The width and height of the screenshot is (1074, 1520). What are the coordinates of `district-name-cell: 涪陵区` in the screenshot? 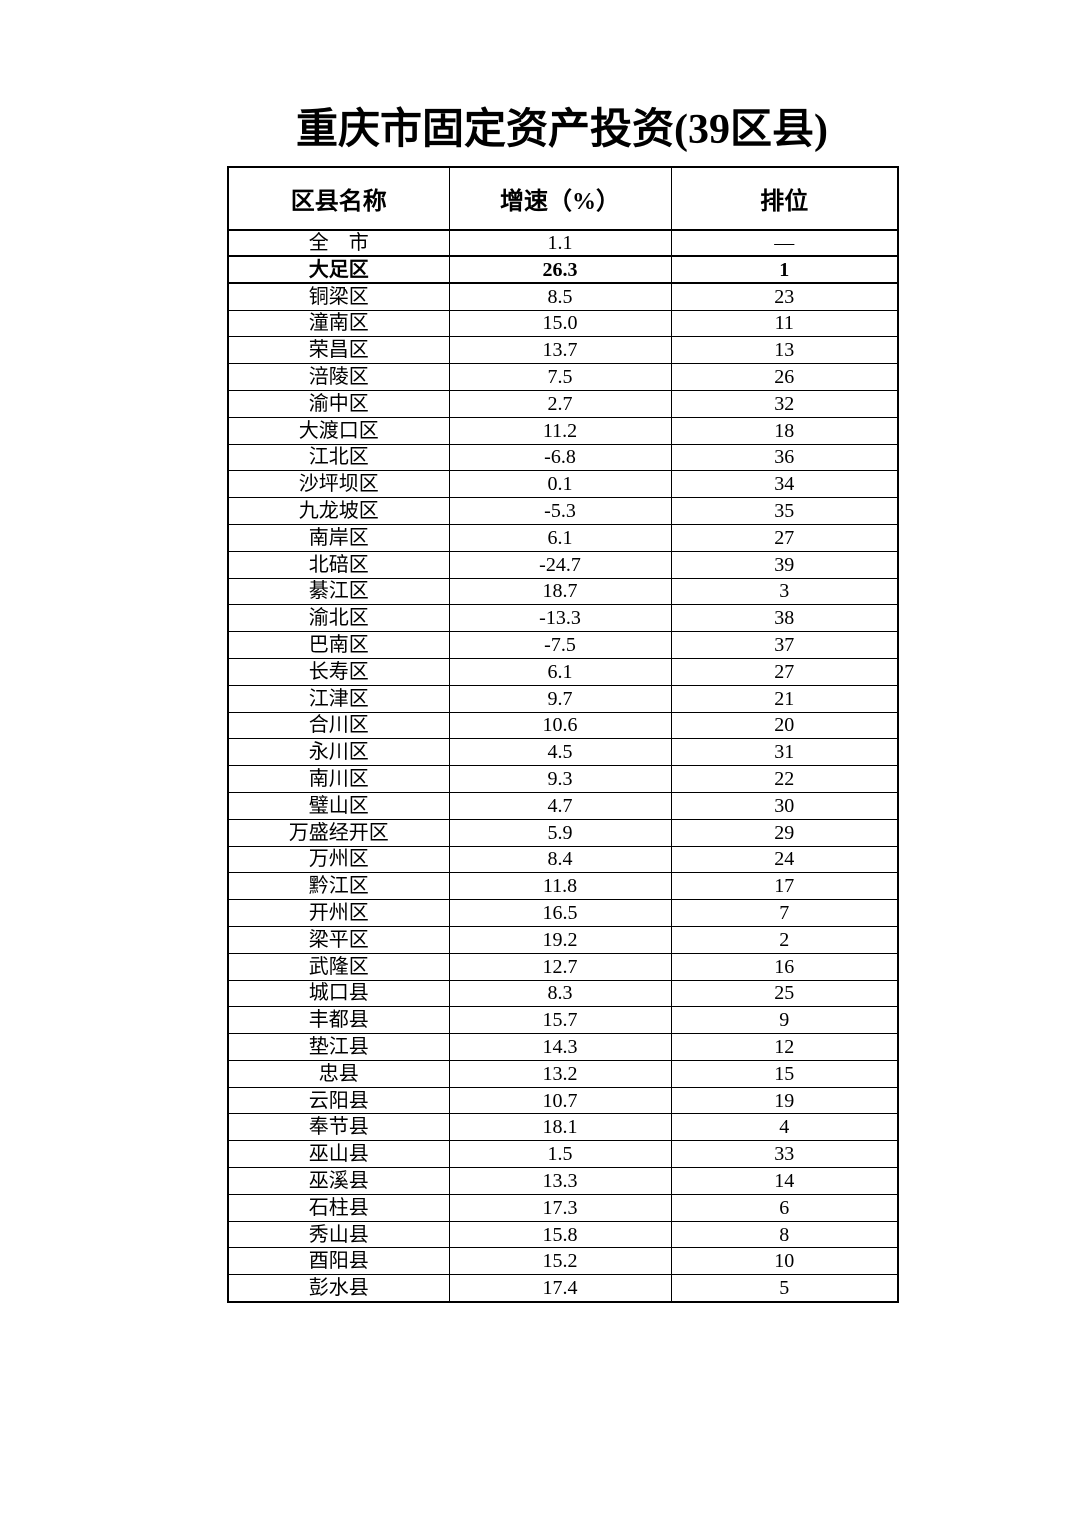 It's located at (338, 377).